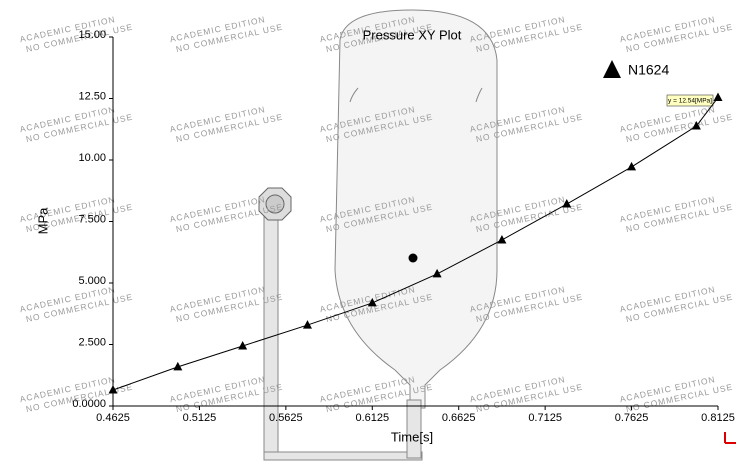 The image size is (747, 468). What do you see at coordinates (730, 438) in the screenshot?
I see `triad` at bounding box center [730, 438].